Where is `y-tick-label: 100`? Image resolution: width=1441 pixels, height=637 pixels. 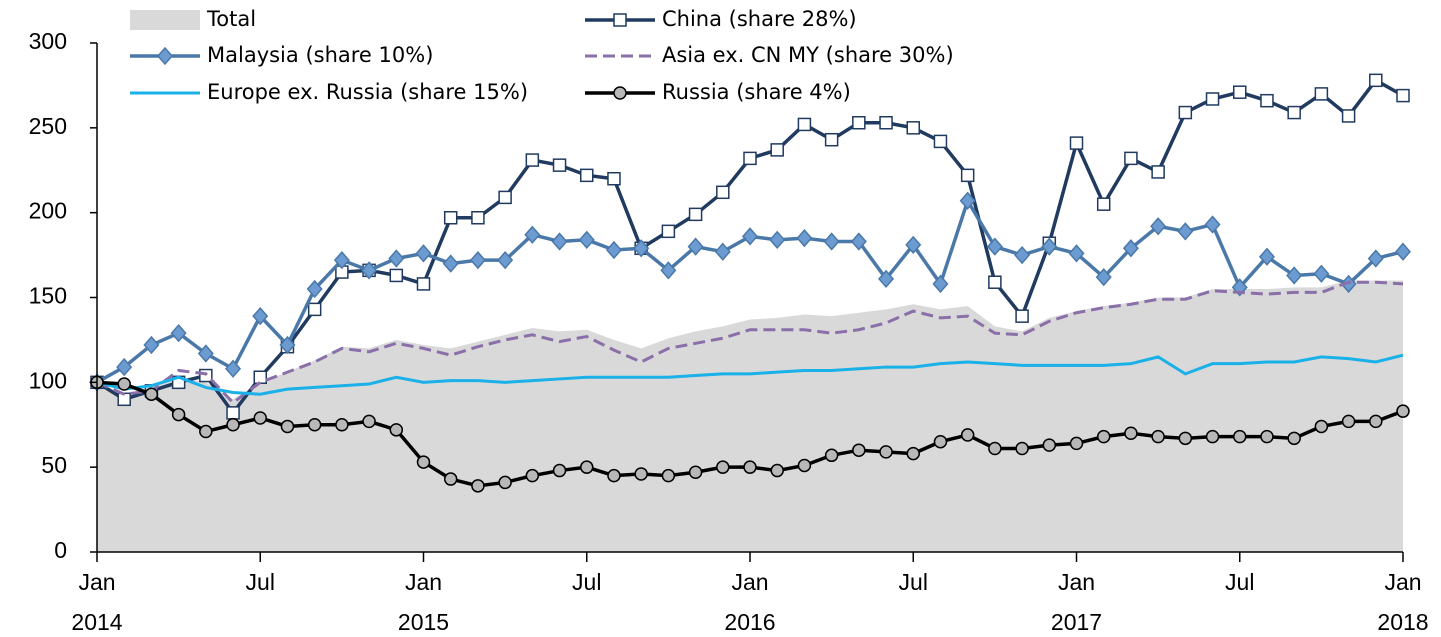
y-tick-label: 100 is located at coordinates (48, 380).